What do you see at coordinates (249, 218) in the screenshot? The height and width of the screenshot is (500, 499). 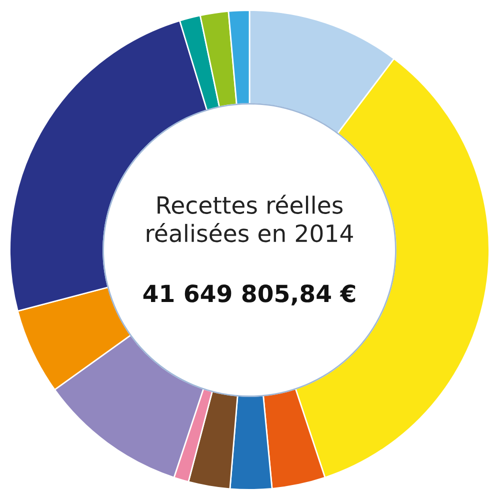 I see `text: Recettes réelles réalisées en 2014` at bounding box center [249, 218].